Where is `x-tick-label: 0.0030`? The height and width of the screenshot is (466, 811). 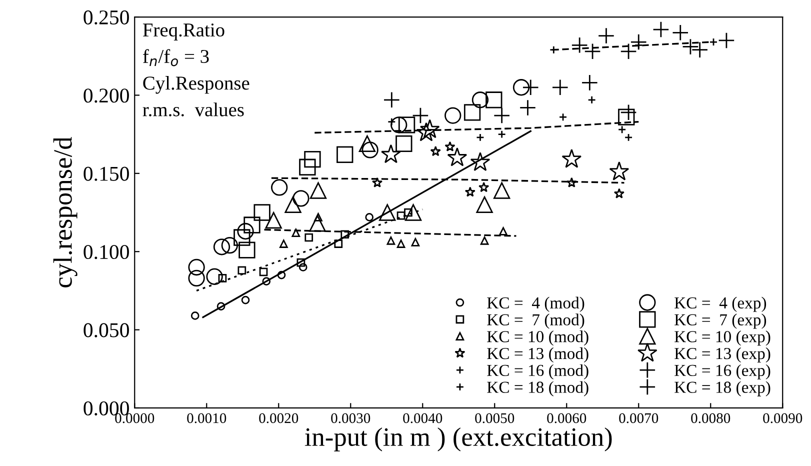
x-tick-label: 0.0030 is located at coordinates (350, 418).